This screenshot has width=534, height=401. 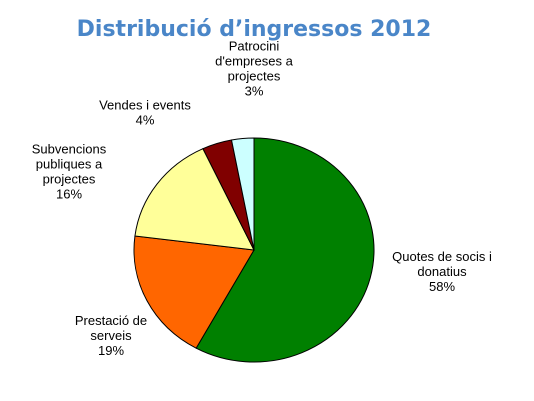 What do you see at coordinates (254, 61) in the screenshot?
I see `slice-name-line: d'empreses a` at bounding box center [254, 61].